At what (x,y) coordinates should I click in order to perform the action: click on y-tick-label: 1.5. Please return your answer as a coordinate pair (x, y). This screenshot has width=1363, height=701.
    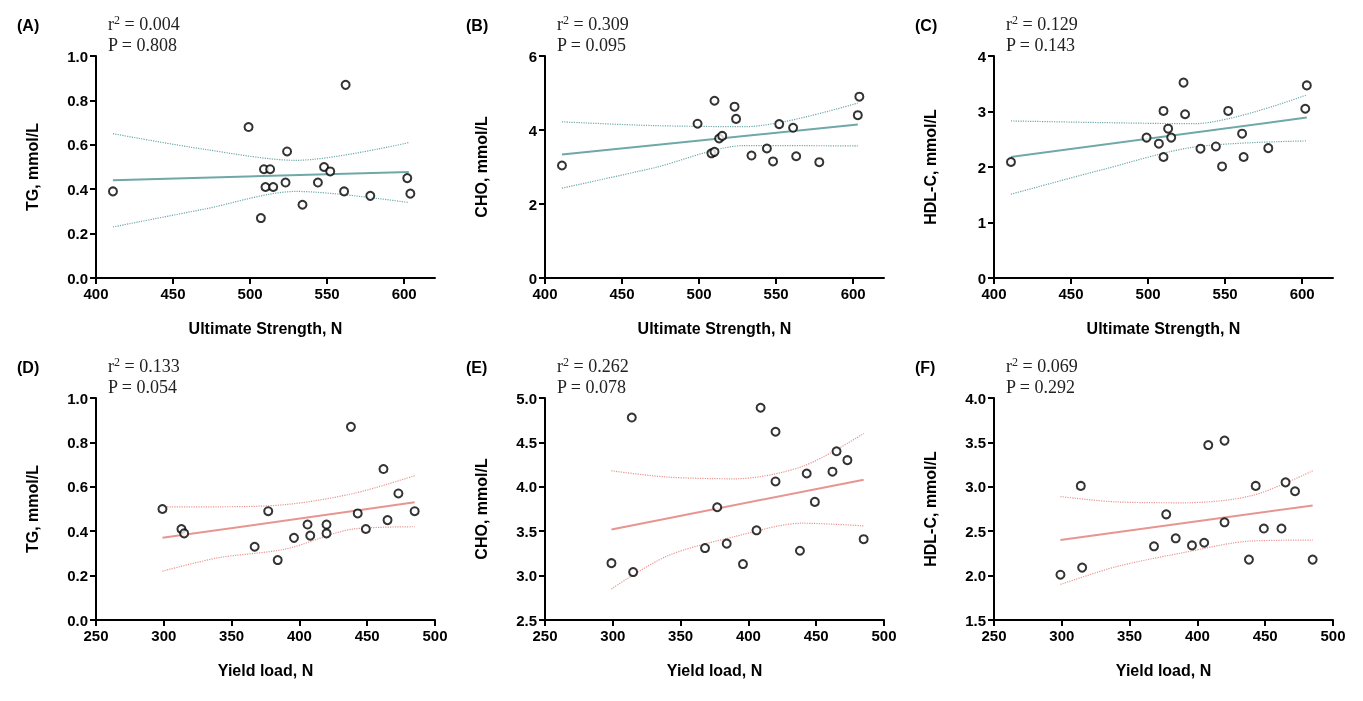
    Looking at the image, I should click on (975, 620).